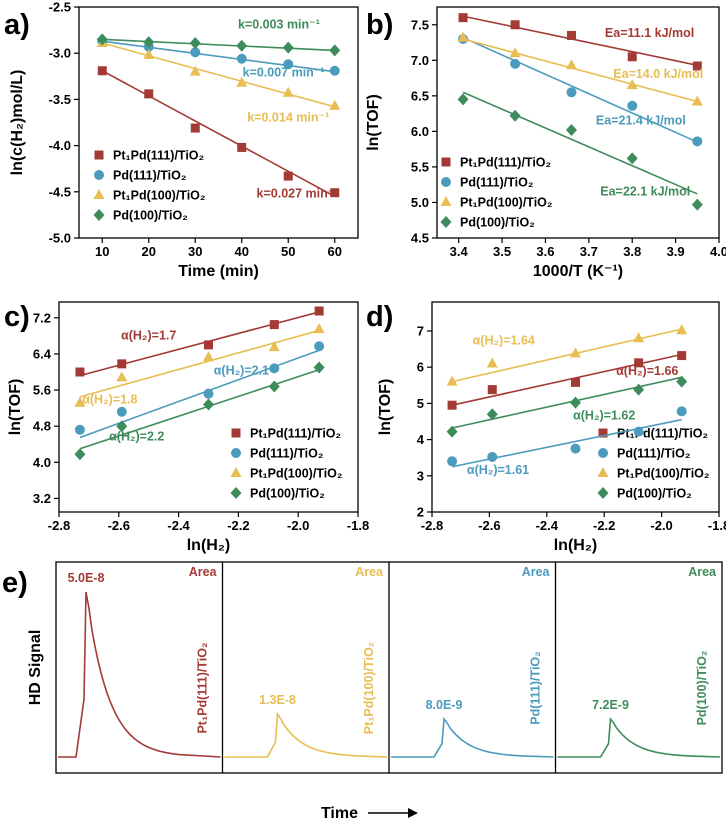  Describe the element at coordinates (60, 53) in the screenshot. I see `y-tick-label: -3.0` at that location.